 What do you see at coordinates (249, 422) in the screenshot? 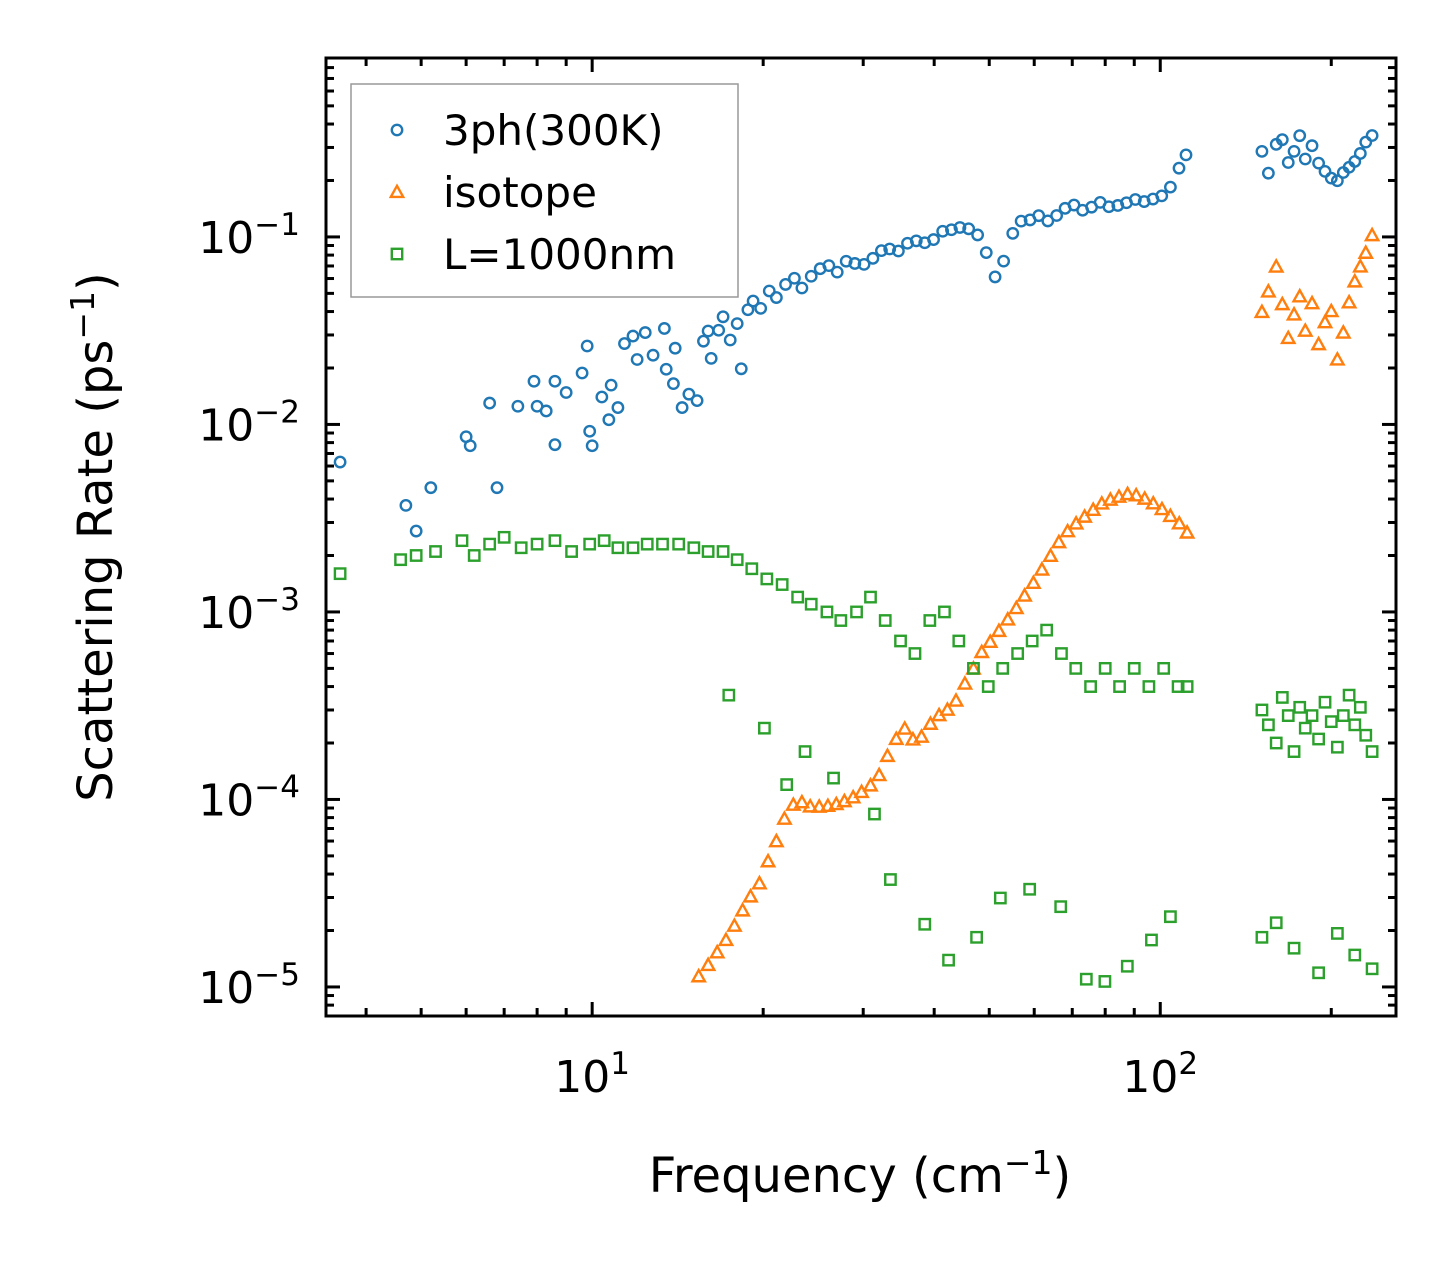
I see `y-tick-label: 10⁻²` at bounding box center [249, 422].